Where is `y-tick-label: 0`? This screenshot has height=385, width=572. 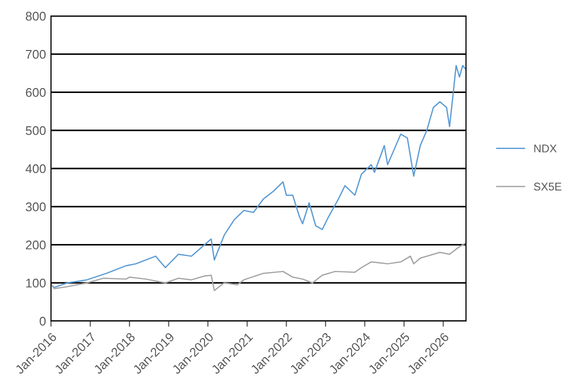
y-tick-label: 0 is located at coordinates (43, 321).